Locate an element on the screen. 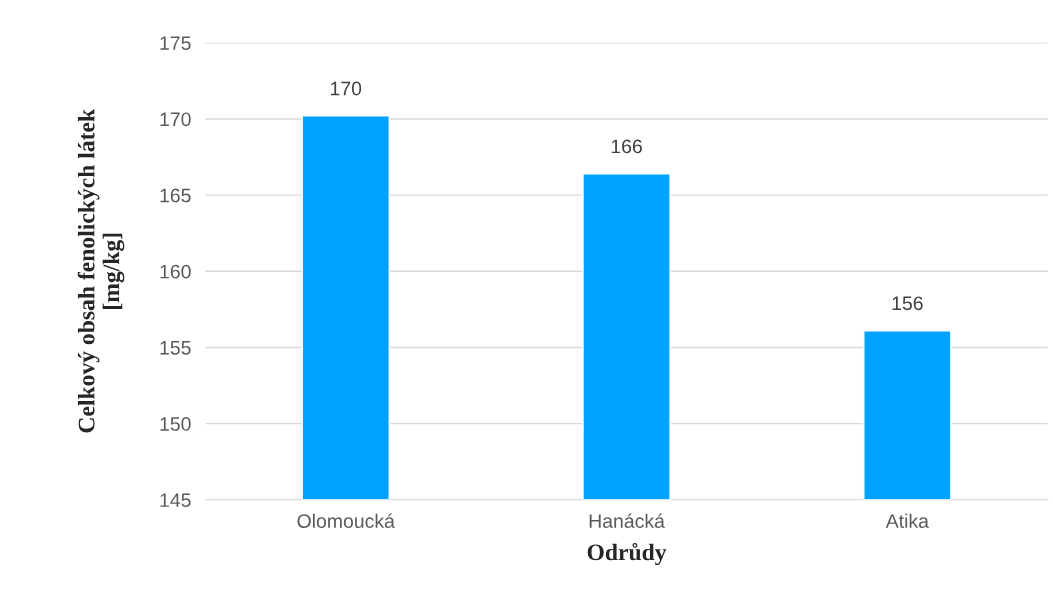 Image resolution: width=1053 pixels, height=611 pixels. y-tick-label: 145 is located at coordinates (175, 500).